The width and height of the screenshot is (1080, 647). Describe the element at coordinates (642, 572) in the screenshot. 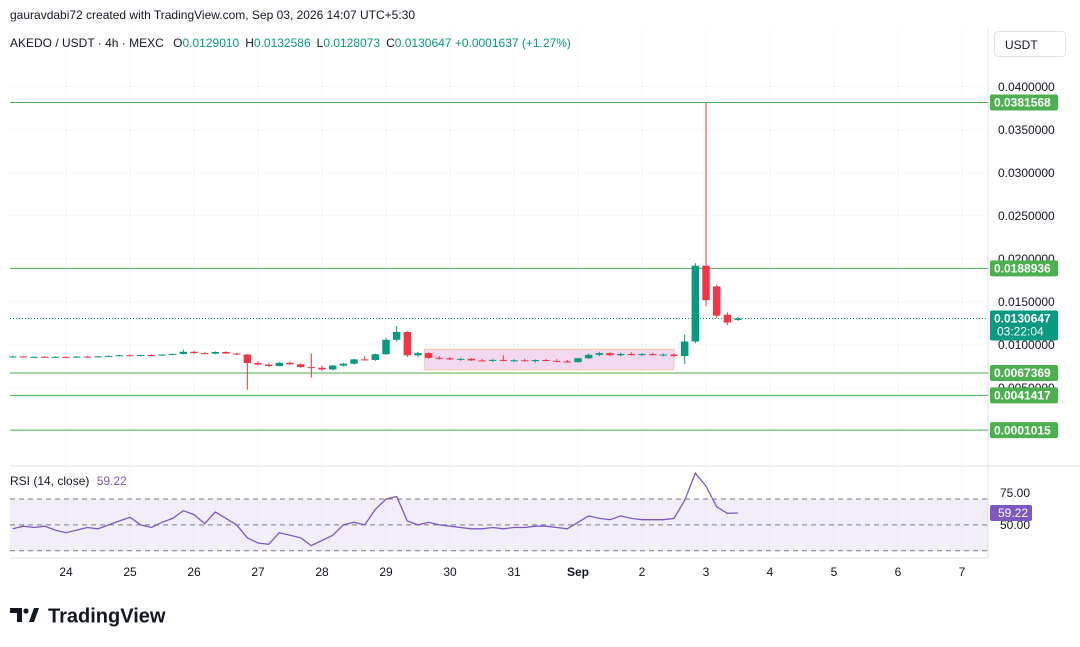

I see `x-tick-label: 2` at that location.